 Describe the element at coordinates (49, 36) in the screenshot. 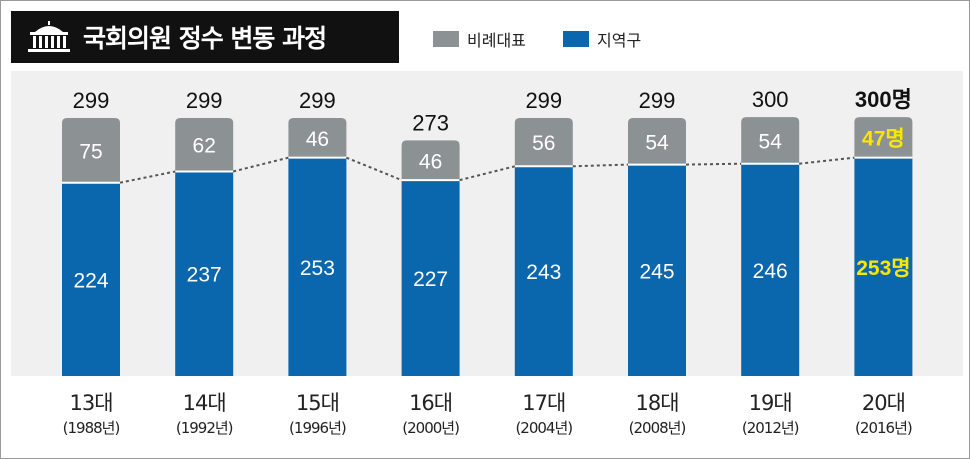

I see `assembly-building-icon` at that location.